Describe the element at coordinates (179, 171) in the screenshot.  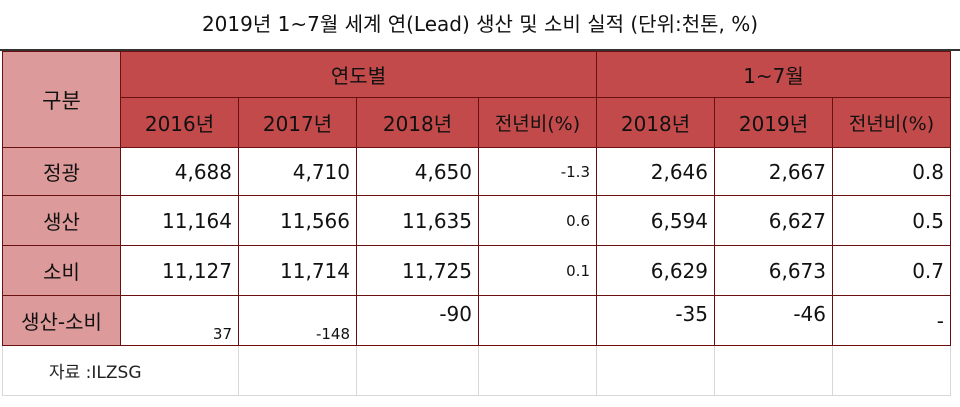
I see `cell: 4,688` at that location.